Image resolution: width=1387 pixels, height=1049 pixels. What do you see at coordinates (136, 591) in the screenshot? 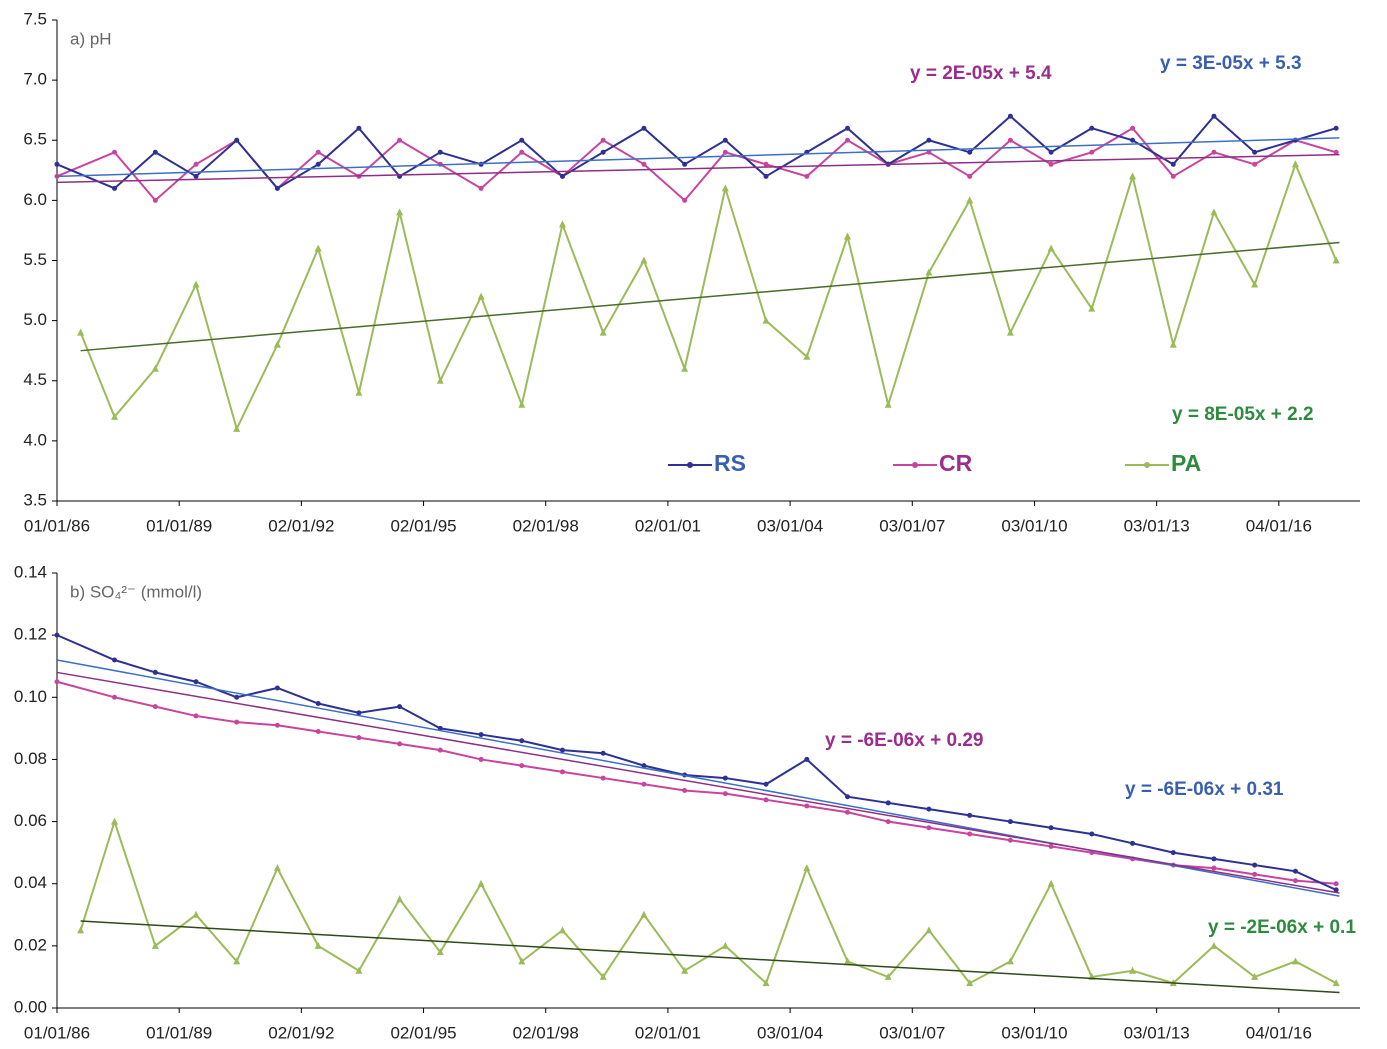
I see `panel-title: b) SO₄²⁻ (mmol/l)` at bounding box center [136, 591].